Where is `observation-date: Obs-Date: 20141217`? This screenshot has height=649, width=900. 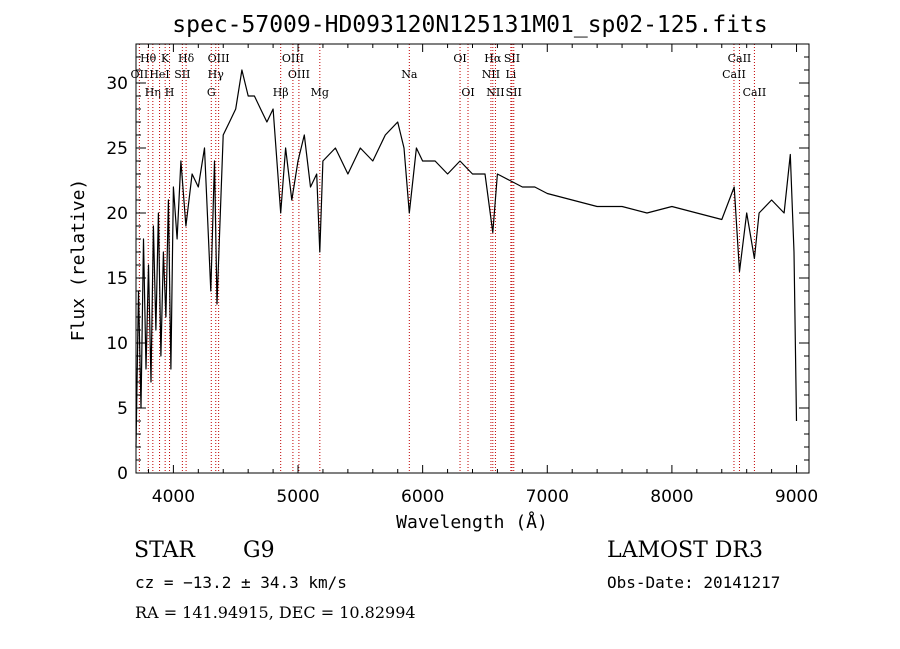 observation-date: Obs-Date: 20141217 is located at coordinates (694, 582).